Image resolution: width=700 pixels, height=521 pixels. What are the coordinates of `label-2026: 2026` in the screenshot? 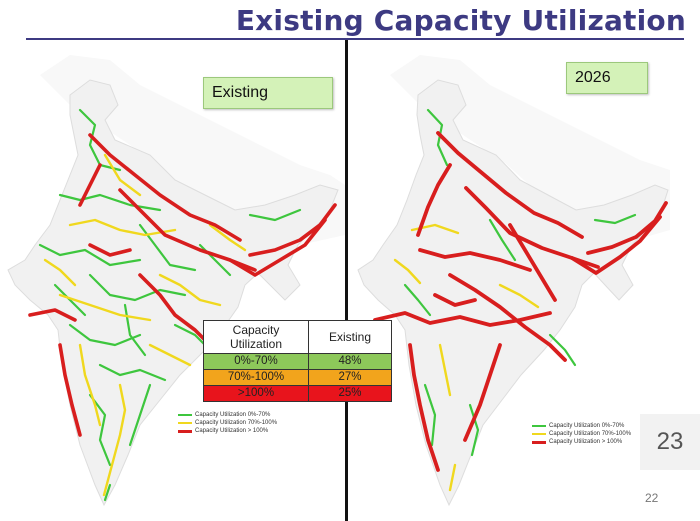 It's located at (607, 78).